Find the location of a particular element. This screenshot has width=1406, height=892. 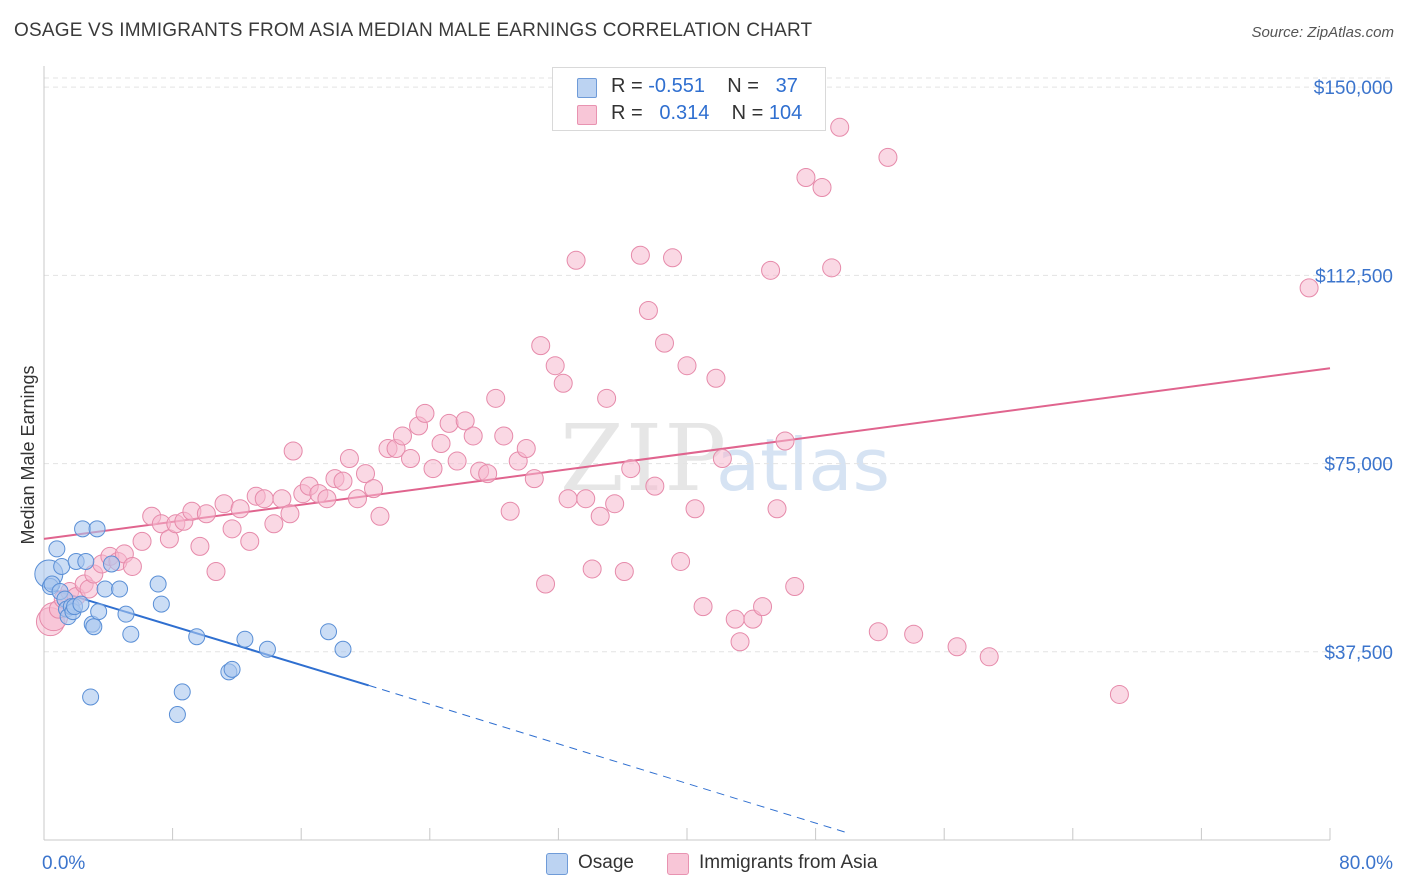

source-credit: Source: ZipAtlas.com is located at coordinates (1322, 32).